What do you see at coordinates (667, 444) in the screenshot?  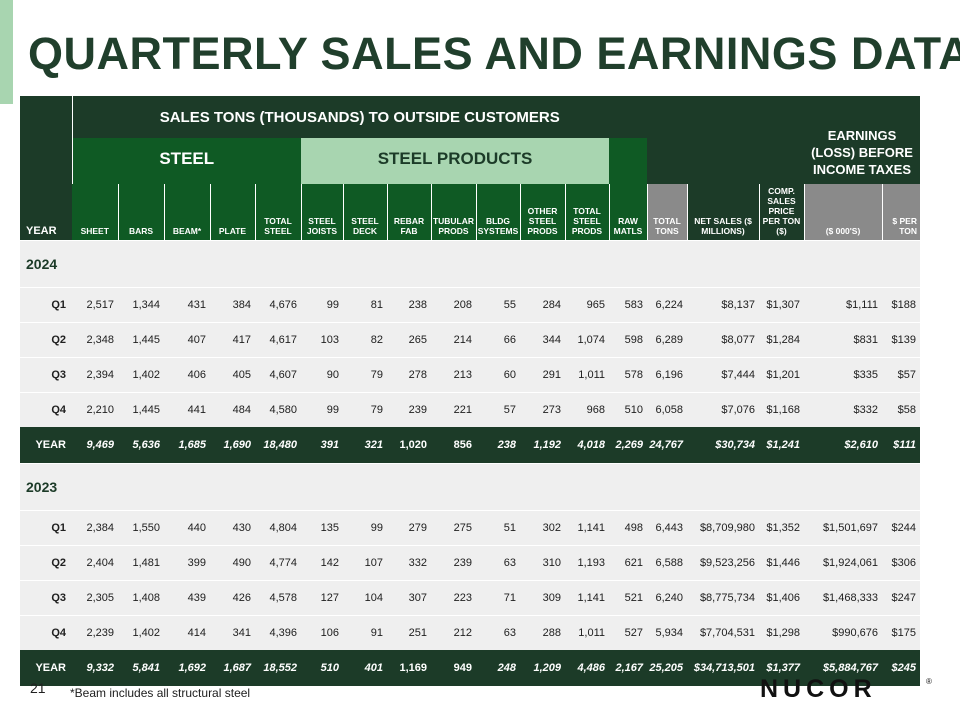 I see `total-cell: 24,767` at bounding box center [667, 444].